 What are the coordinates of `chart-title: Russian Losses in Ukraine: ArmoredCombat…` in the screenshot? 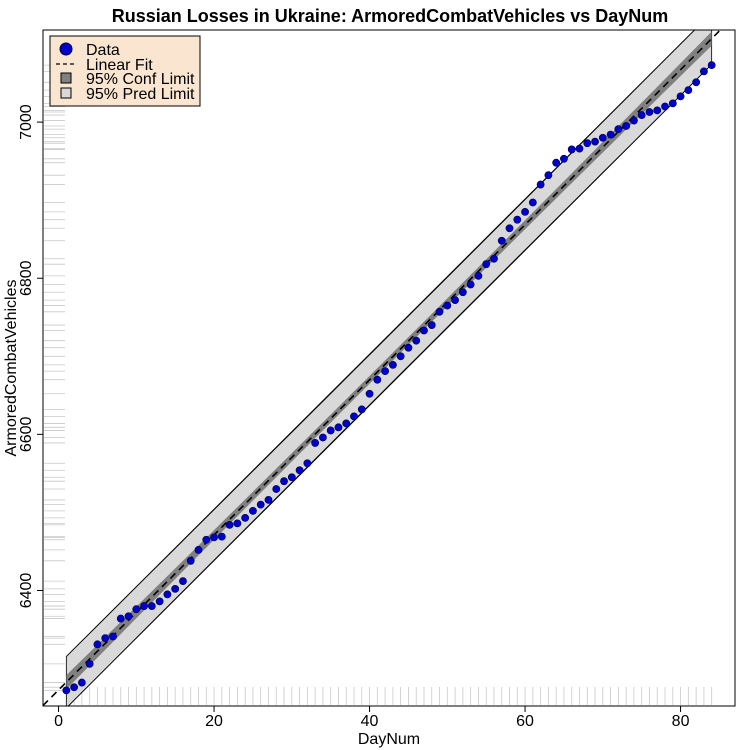 It's located at (390, 16).